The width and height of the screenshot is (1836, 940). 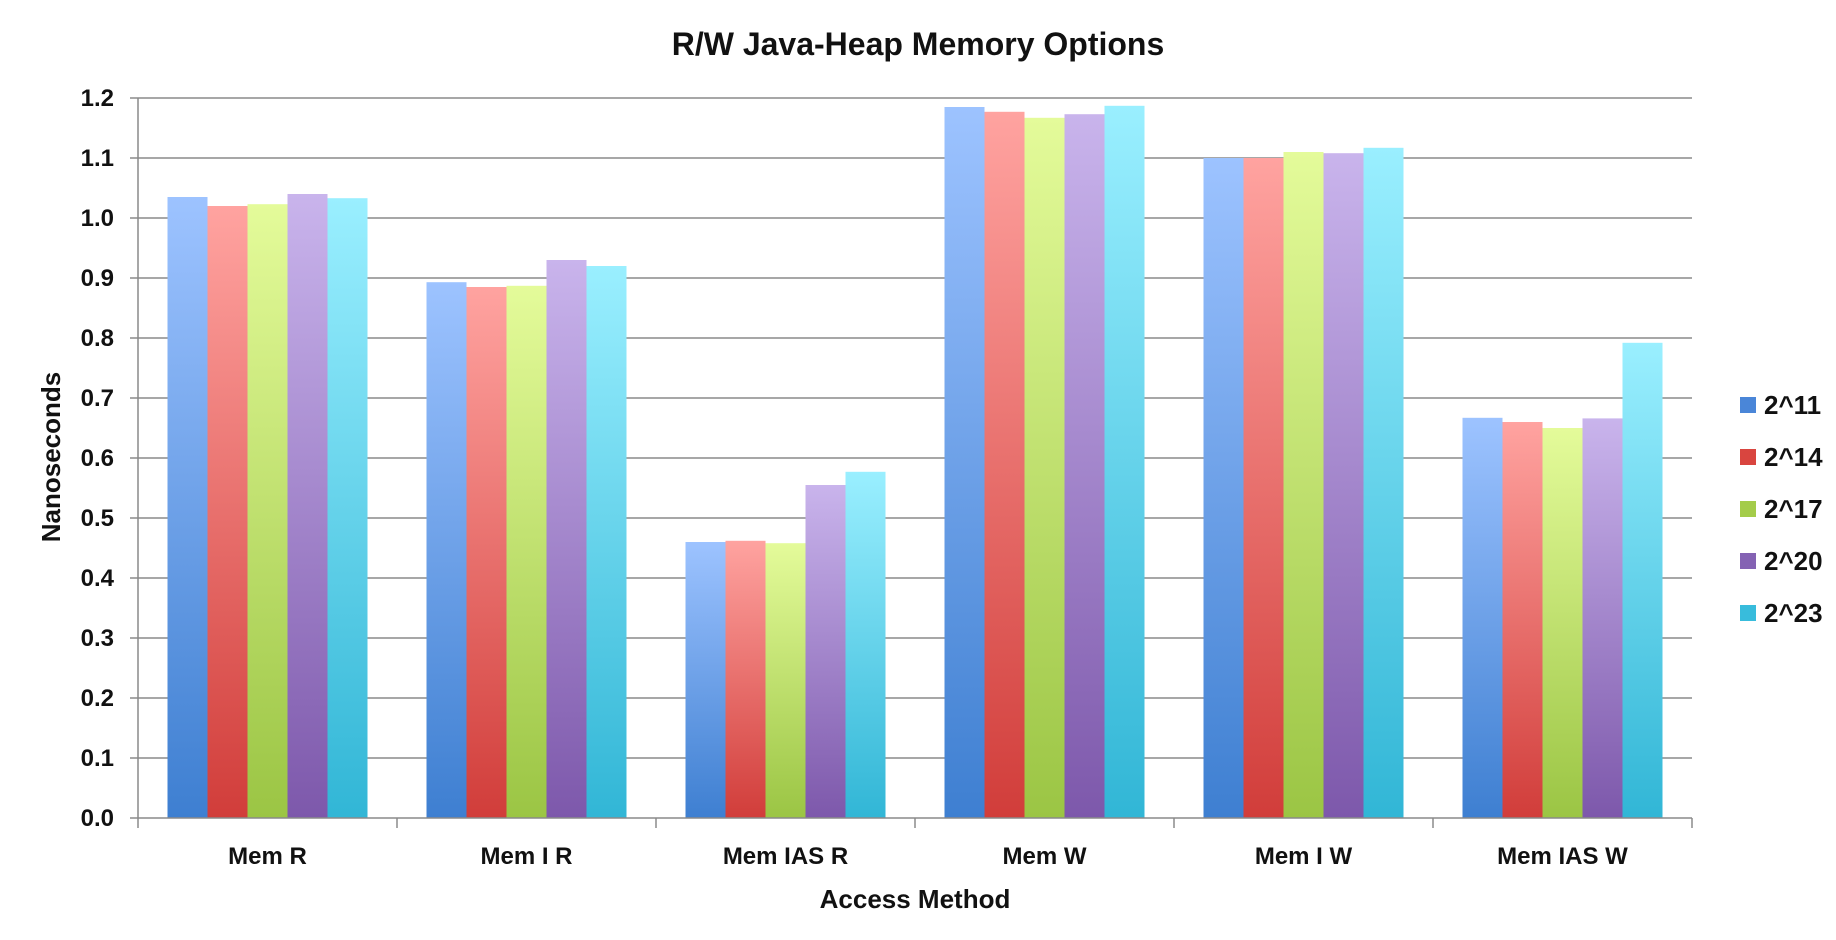 I want to click on bar-2^11-Mem I W, so click(x=1223, y=488).